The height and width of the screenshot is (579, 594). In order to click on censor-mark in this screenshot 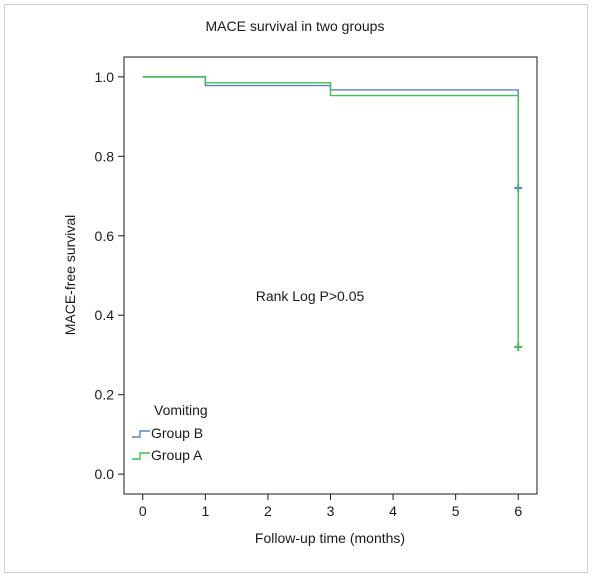, I will do `click(518, 347)`.